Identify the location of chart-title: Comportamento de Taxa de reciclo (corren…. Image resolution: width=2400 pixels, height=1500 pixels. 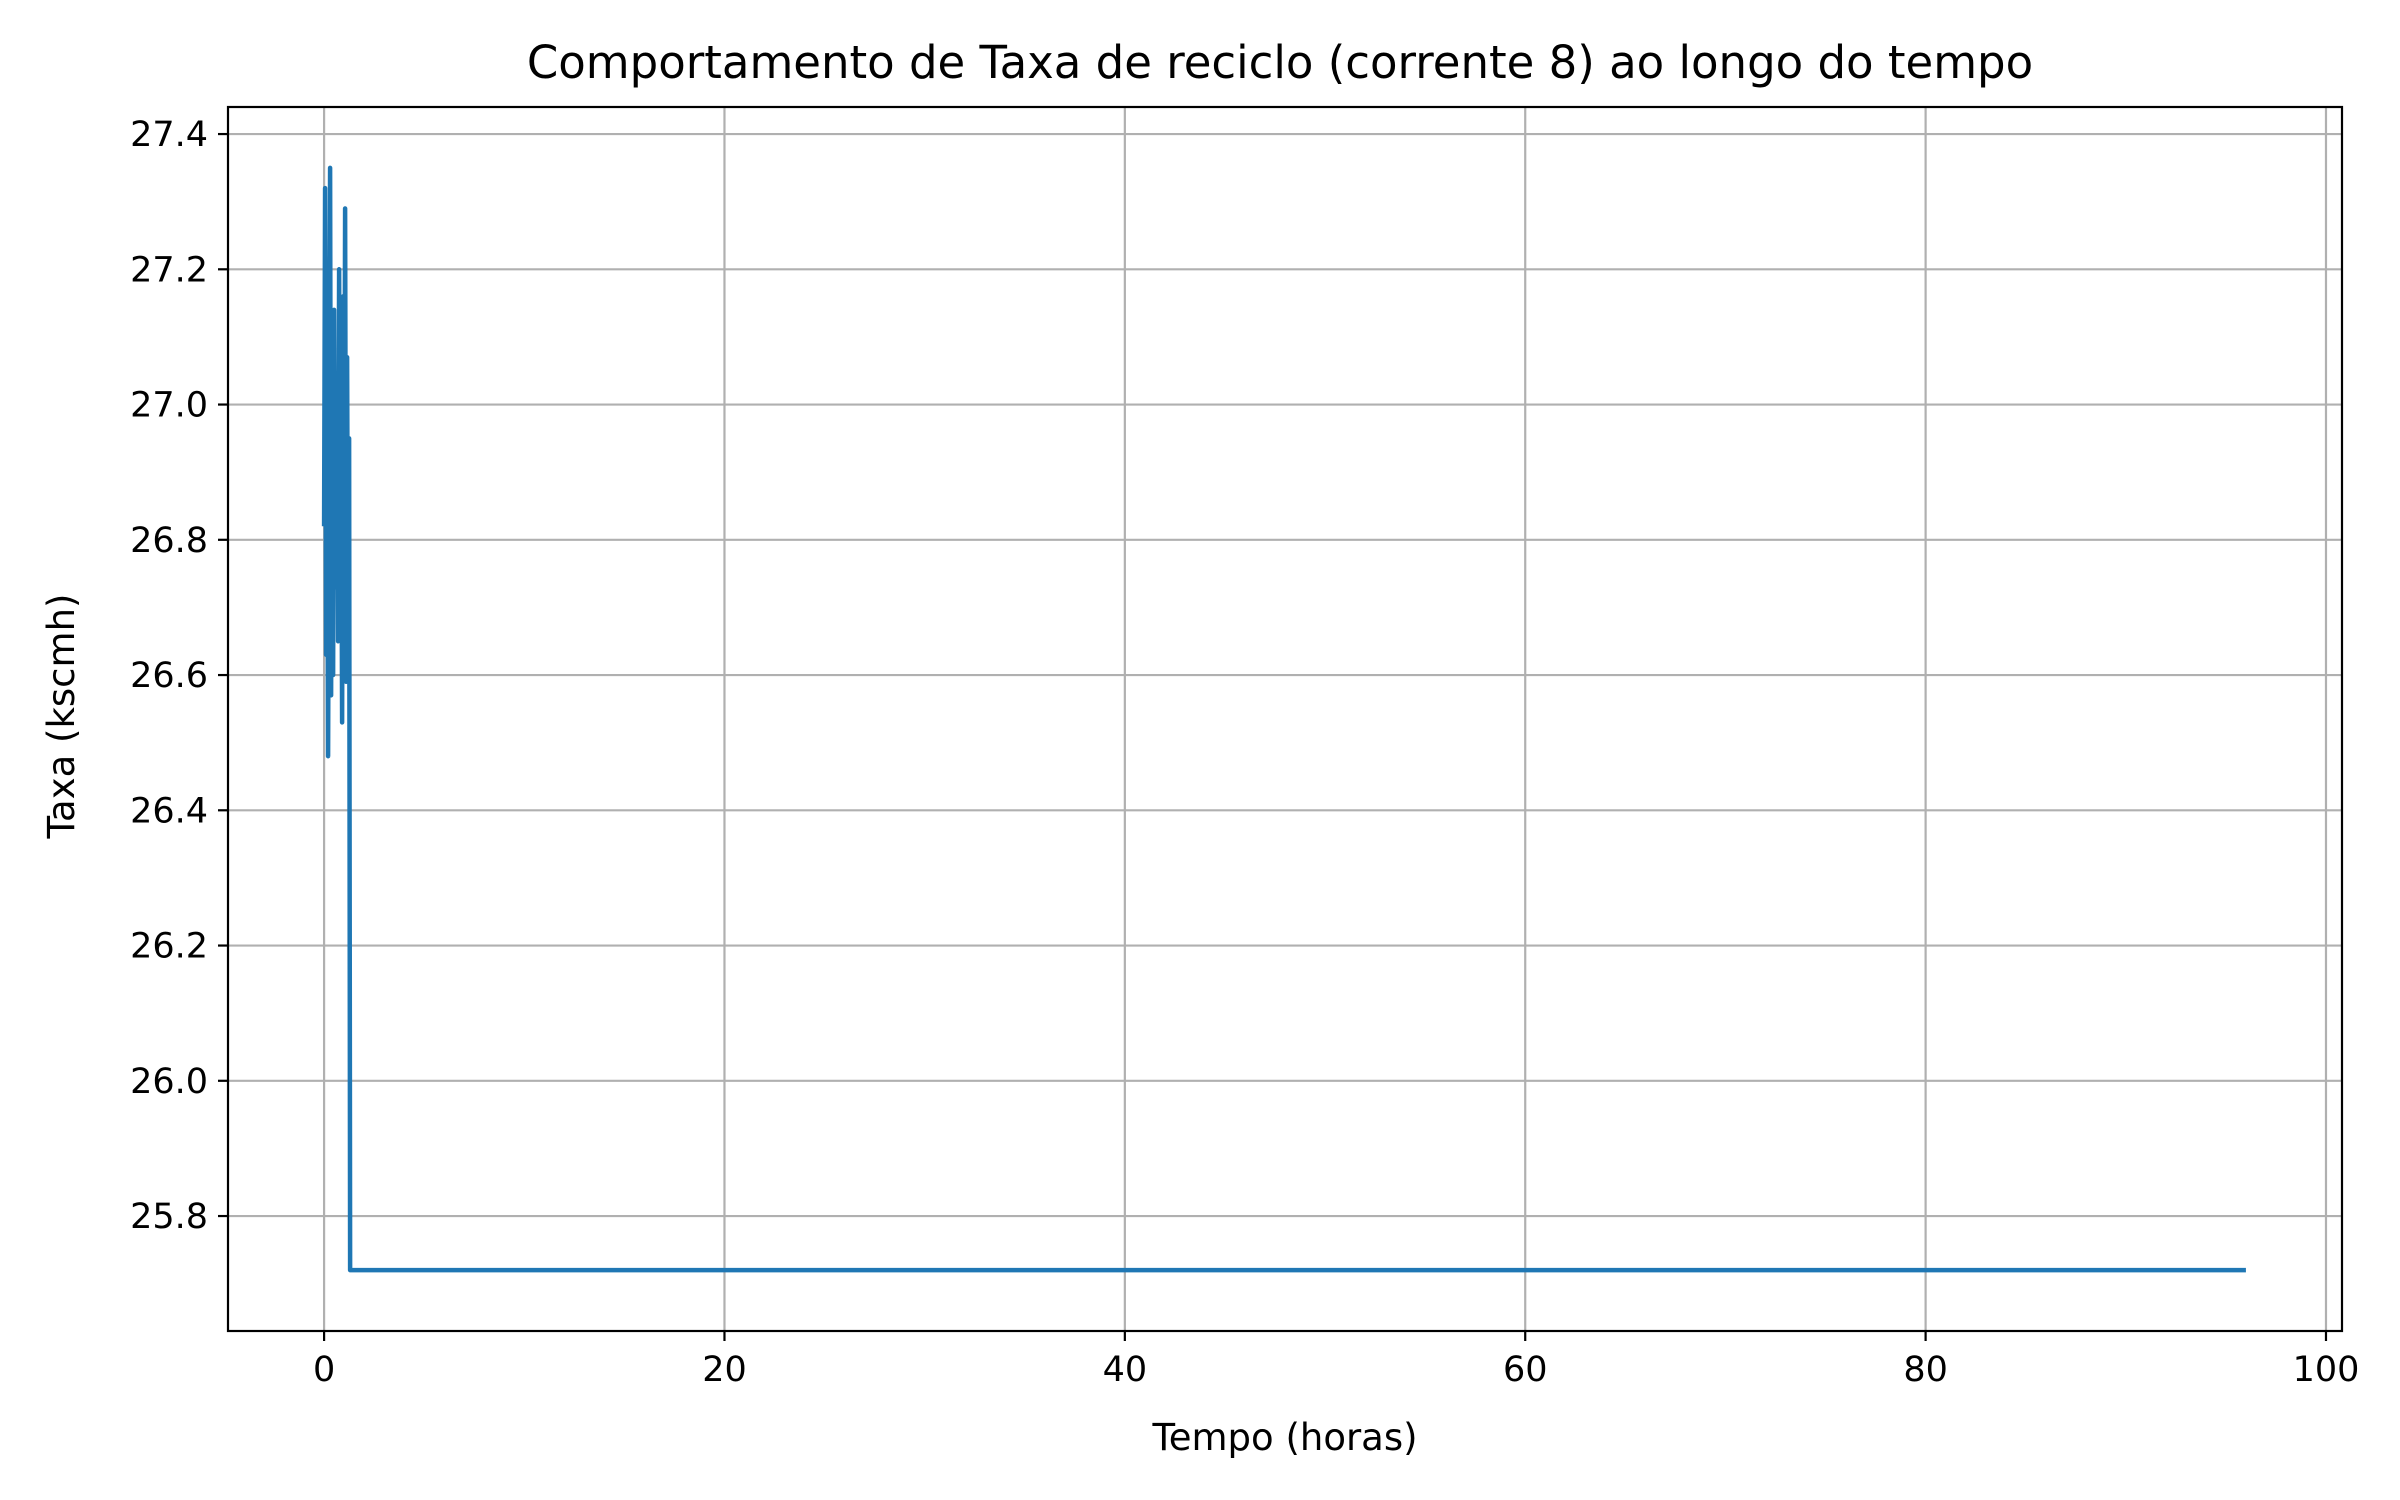
(1280, 62).